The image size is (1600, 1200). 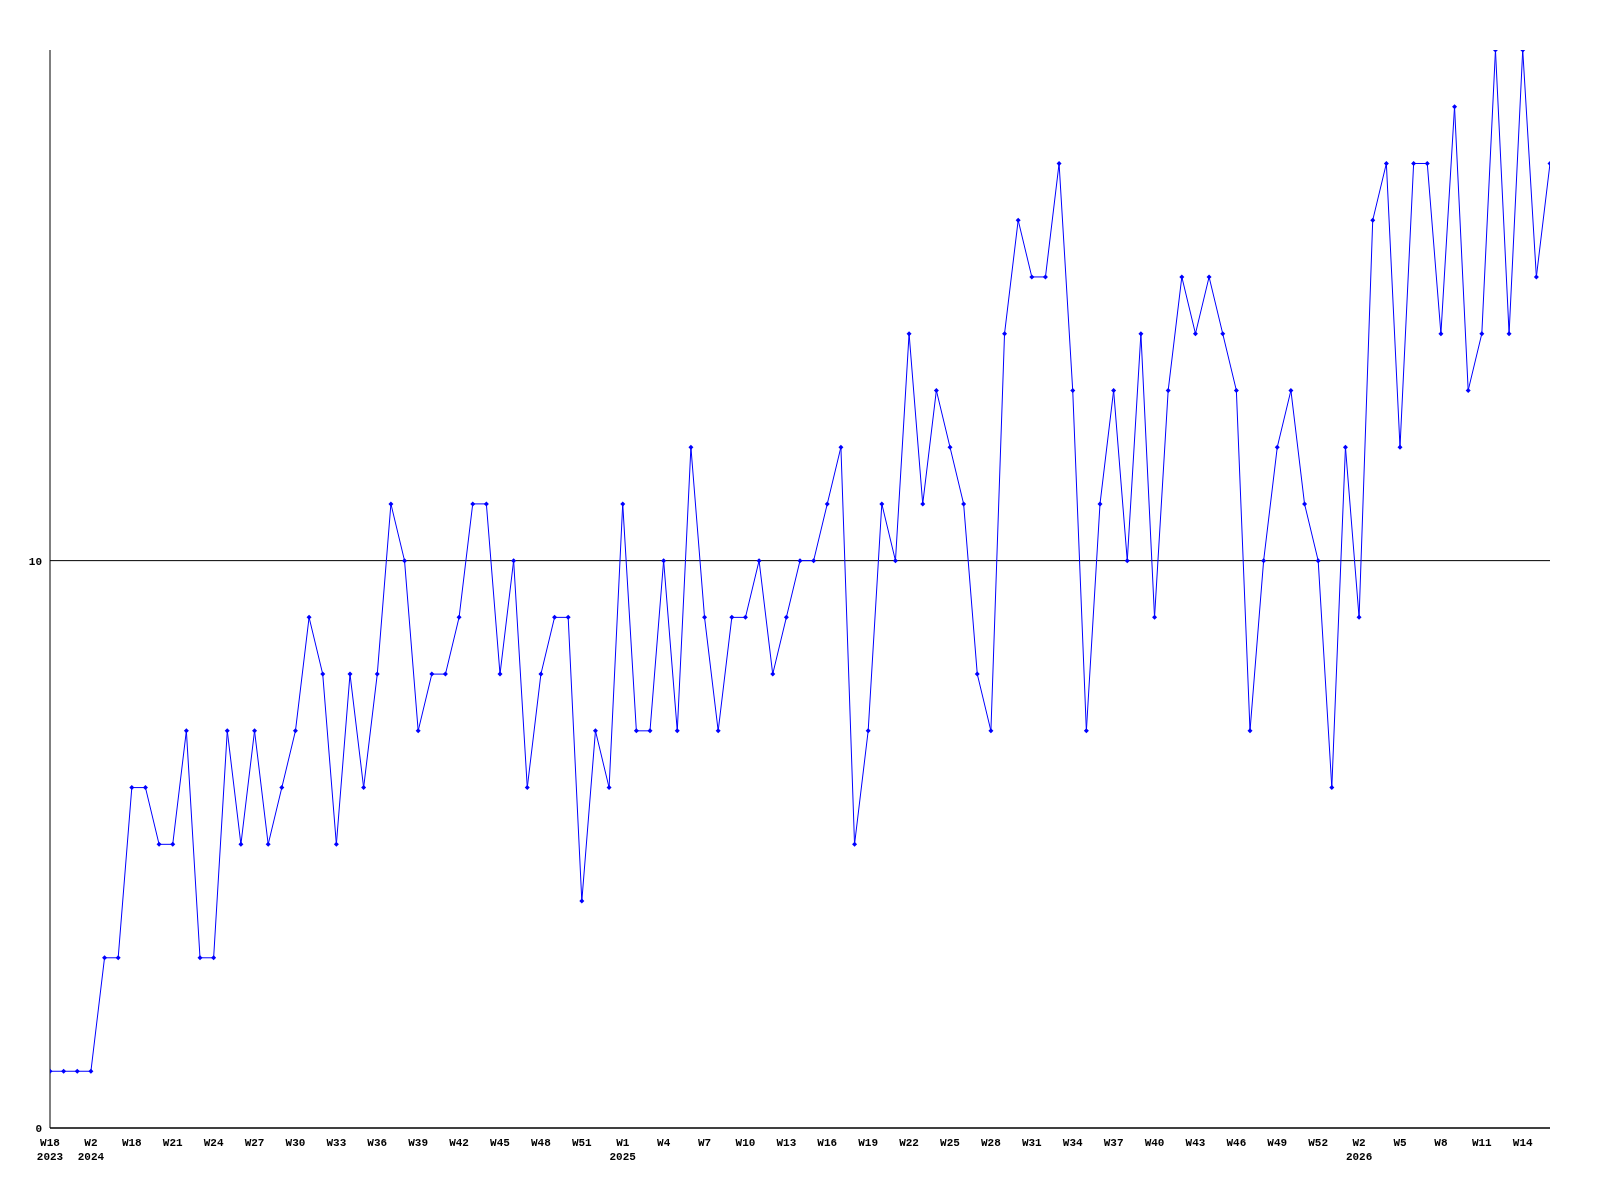 What do you see at coordinates (664, 1143) in the screenshot?
I see `x-tick-label: W4` at bounding box center [664, 1143].